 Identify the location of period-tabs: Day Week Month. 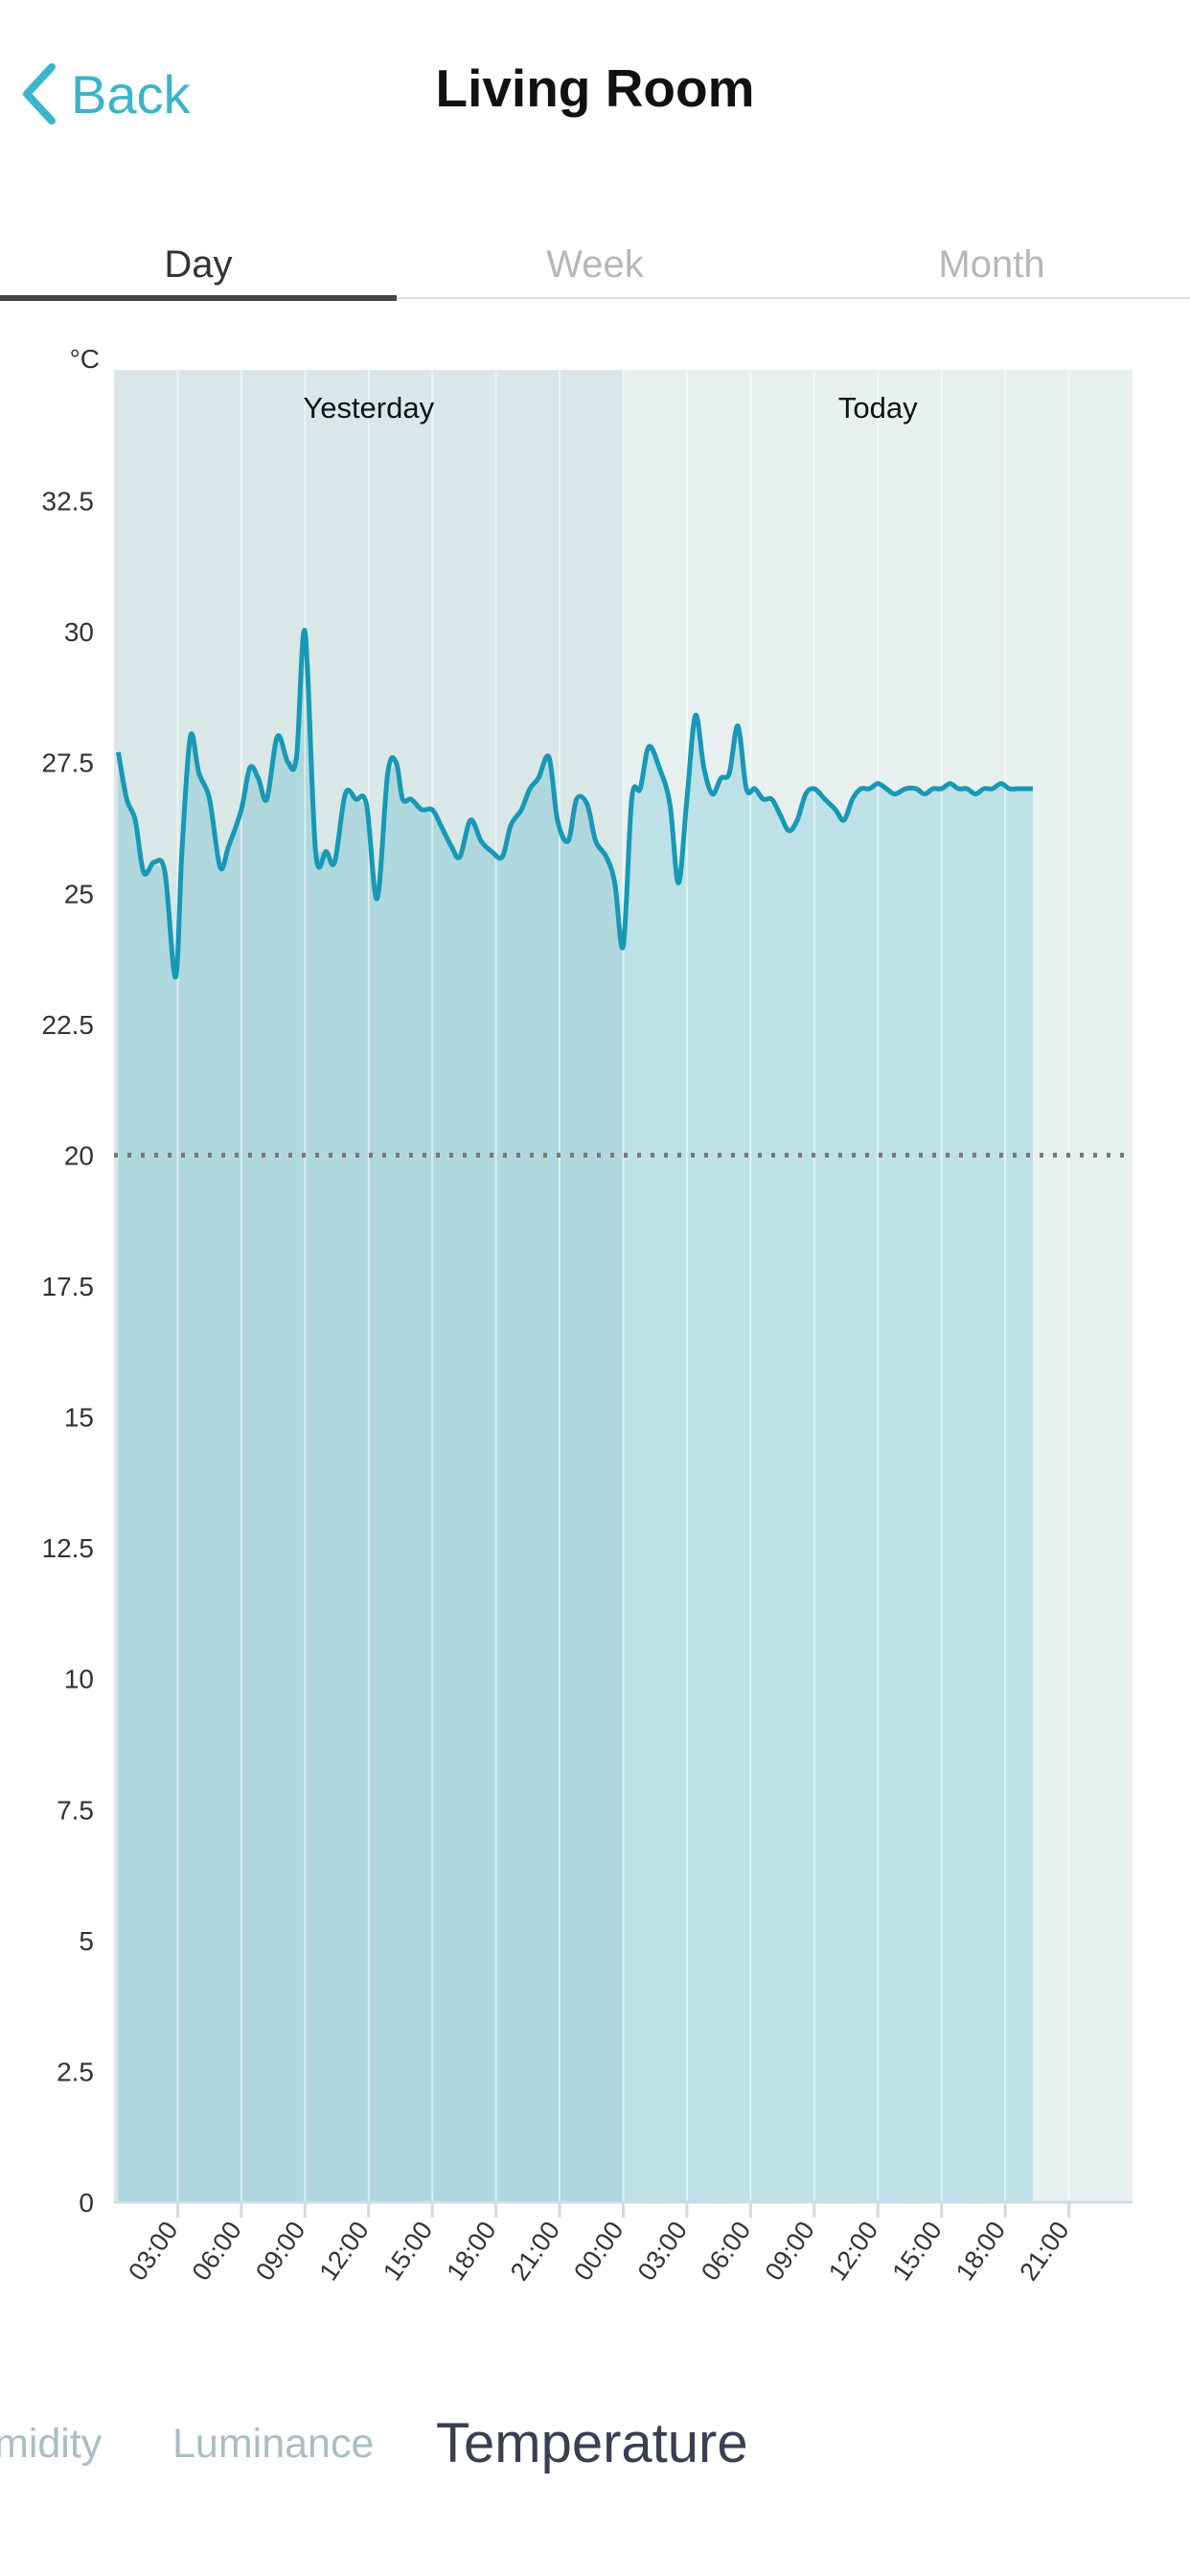
(595, 266).